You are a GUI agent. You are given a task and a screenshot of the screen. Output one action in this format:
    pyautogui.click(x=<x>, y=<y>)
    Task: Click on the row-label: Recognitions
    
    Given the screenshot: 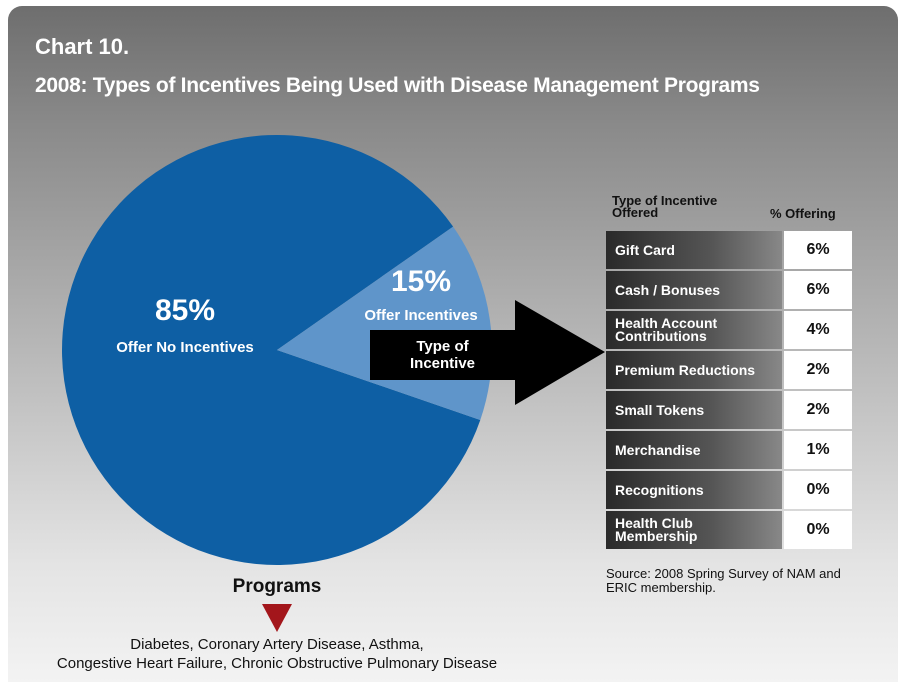 What is the action you would take?
    pyautogui.click(x=694, y=490)
    